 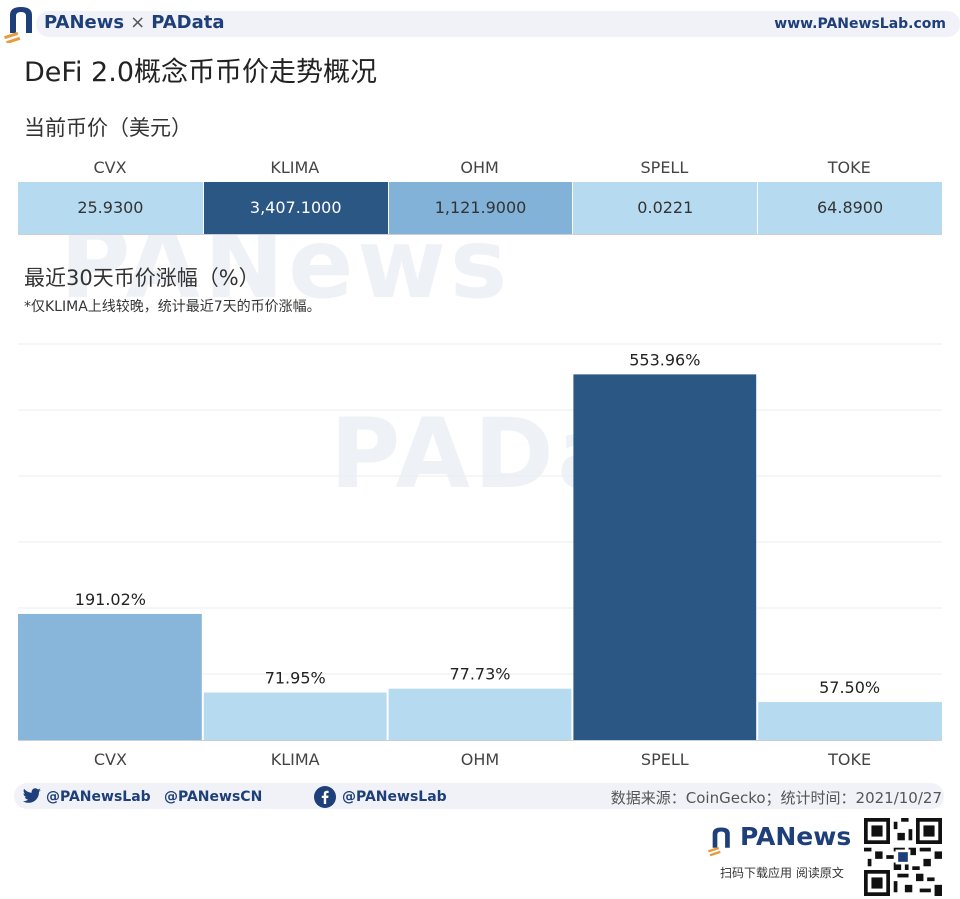 What do you see at coordinates (479, 167) in the screenshot?
I see `price-header-ohm: OHM` at bounding box center [479, 167].